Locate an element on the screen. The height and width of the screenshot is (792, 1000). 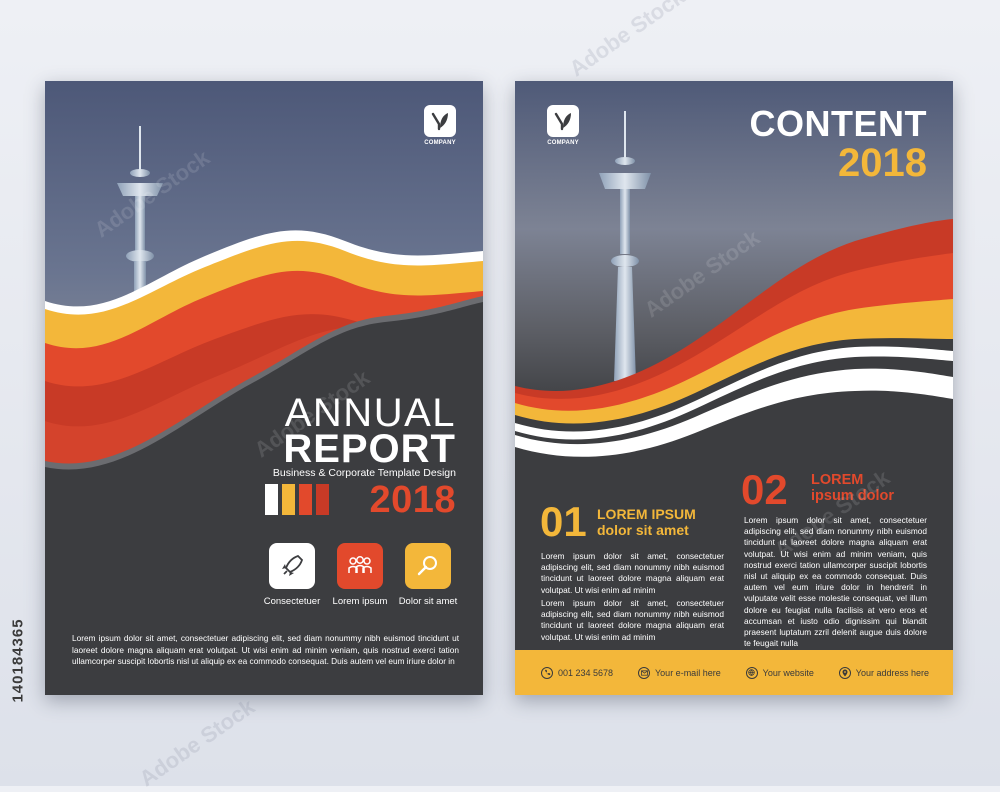
feature-label: Lorem ipsum is located at coordinates (360, 601).